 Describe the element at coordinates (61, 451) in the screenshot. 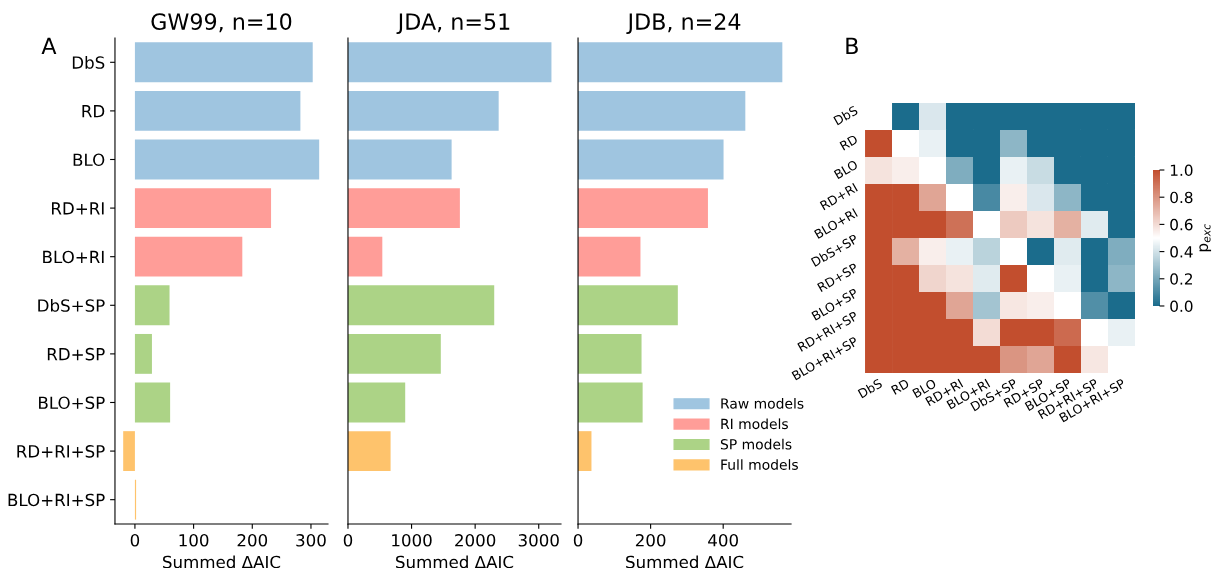

I see `y-tick-label: RD+RI+SP` at that location.